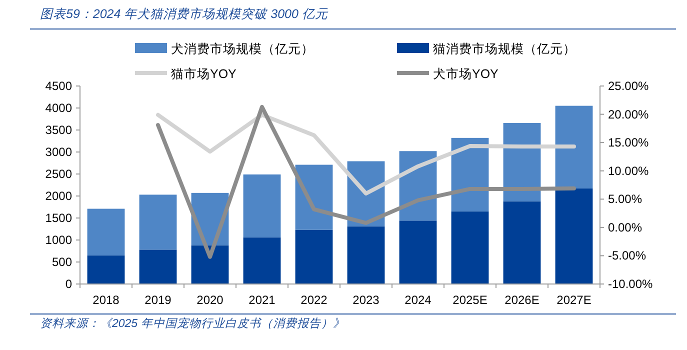 This screenshot has width=687, height=350. Describe the element at coordinates (210, 300) in the screenshot. I see `x-tick-label: 2020` at that location.